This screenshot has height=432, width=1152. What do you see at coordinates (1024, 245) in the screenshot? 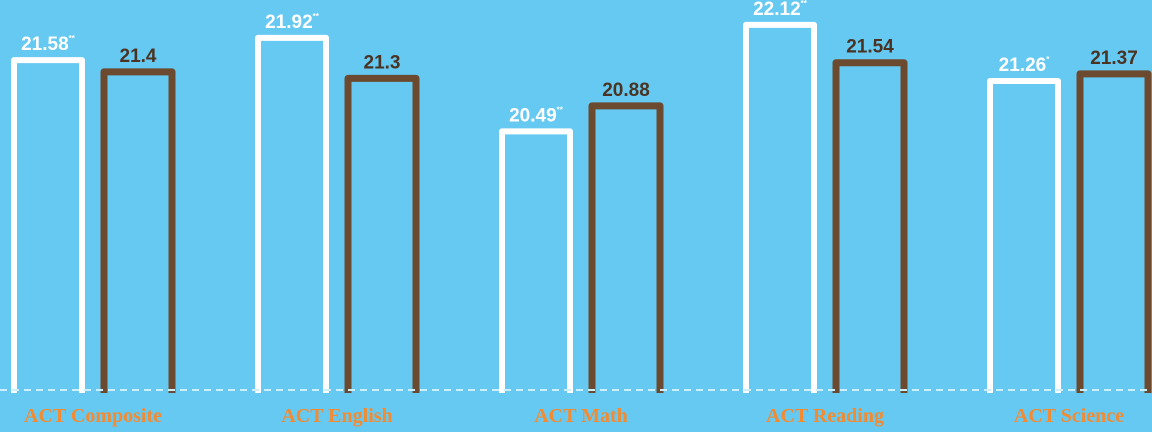
I see `bar-series1-act-science` at bounding box center [1024, 245].